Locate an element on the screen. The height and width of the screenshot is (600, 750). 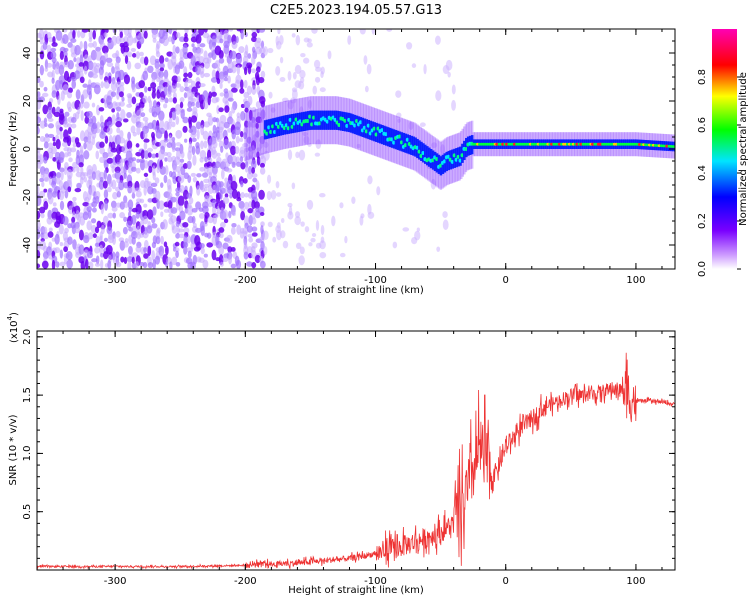
colorbar-gradient is located at coordinates (724, 149).